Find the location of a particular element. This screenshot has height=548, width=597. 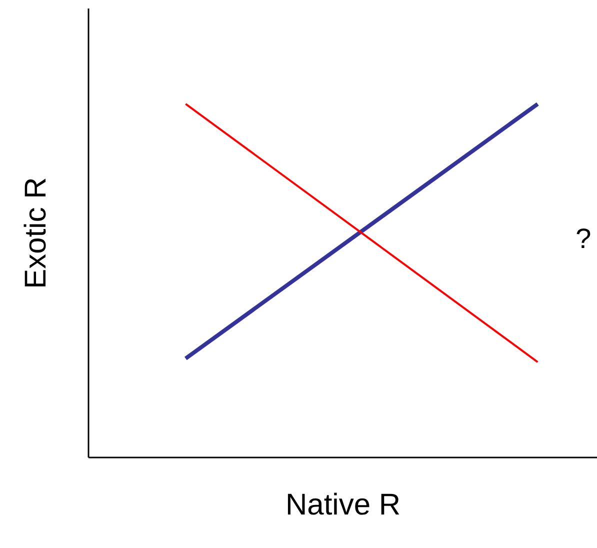

x-axis-title: Native R is located at coordinates (343, 505).